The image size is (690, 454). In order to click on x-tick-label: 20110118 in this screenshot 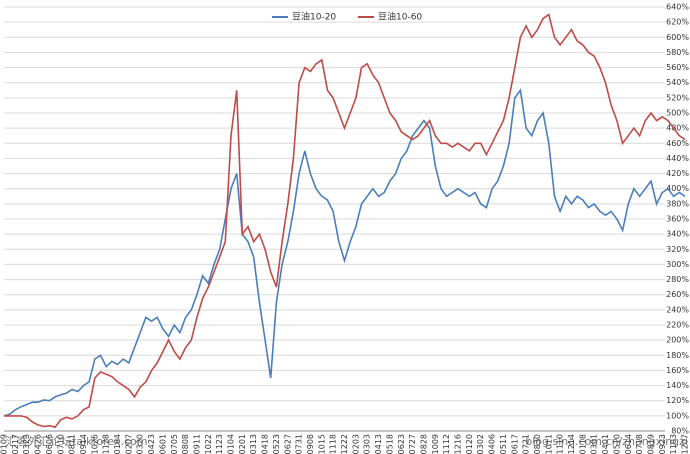, I will do `click(582, 444)`.